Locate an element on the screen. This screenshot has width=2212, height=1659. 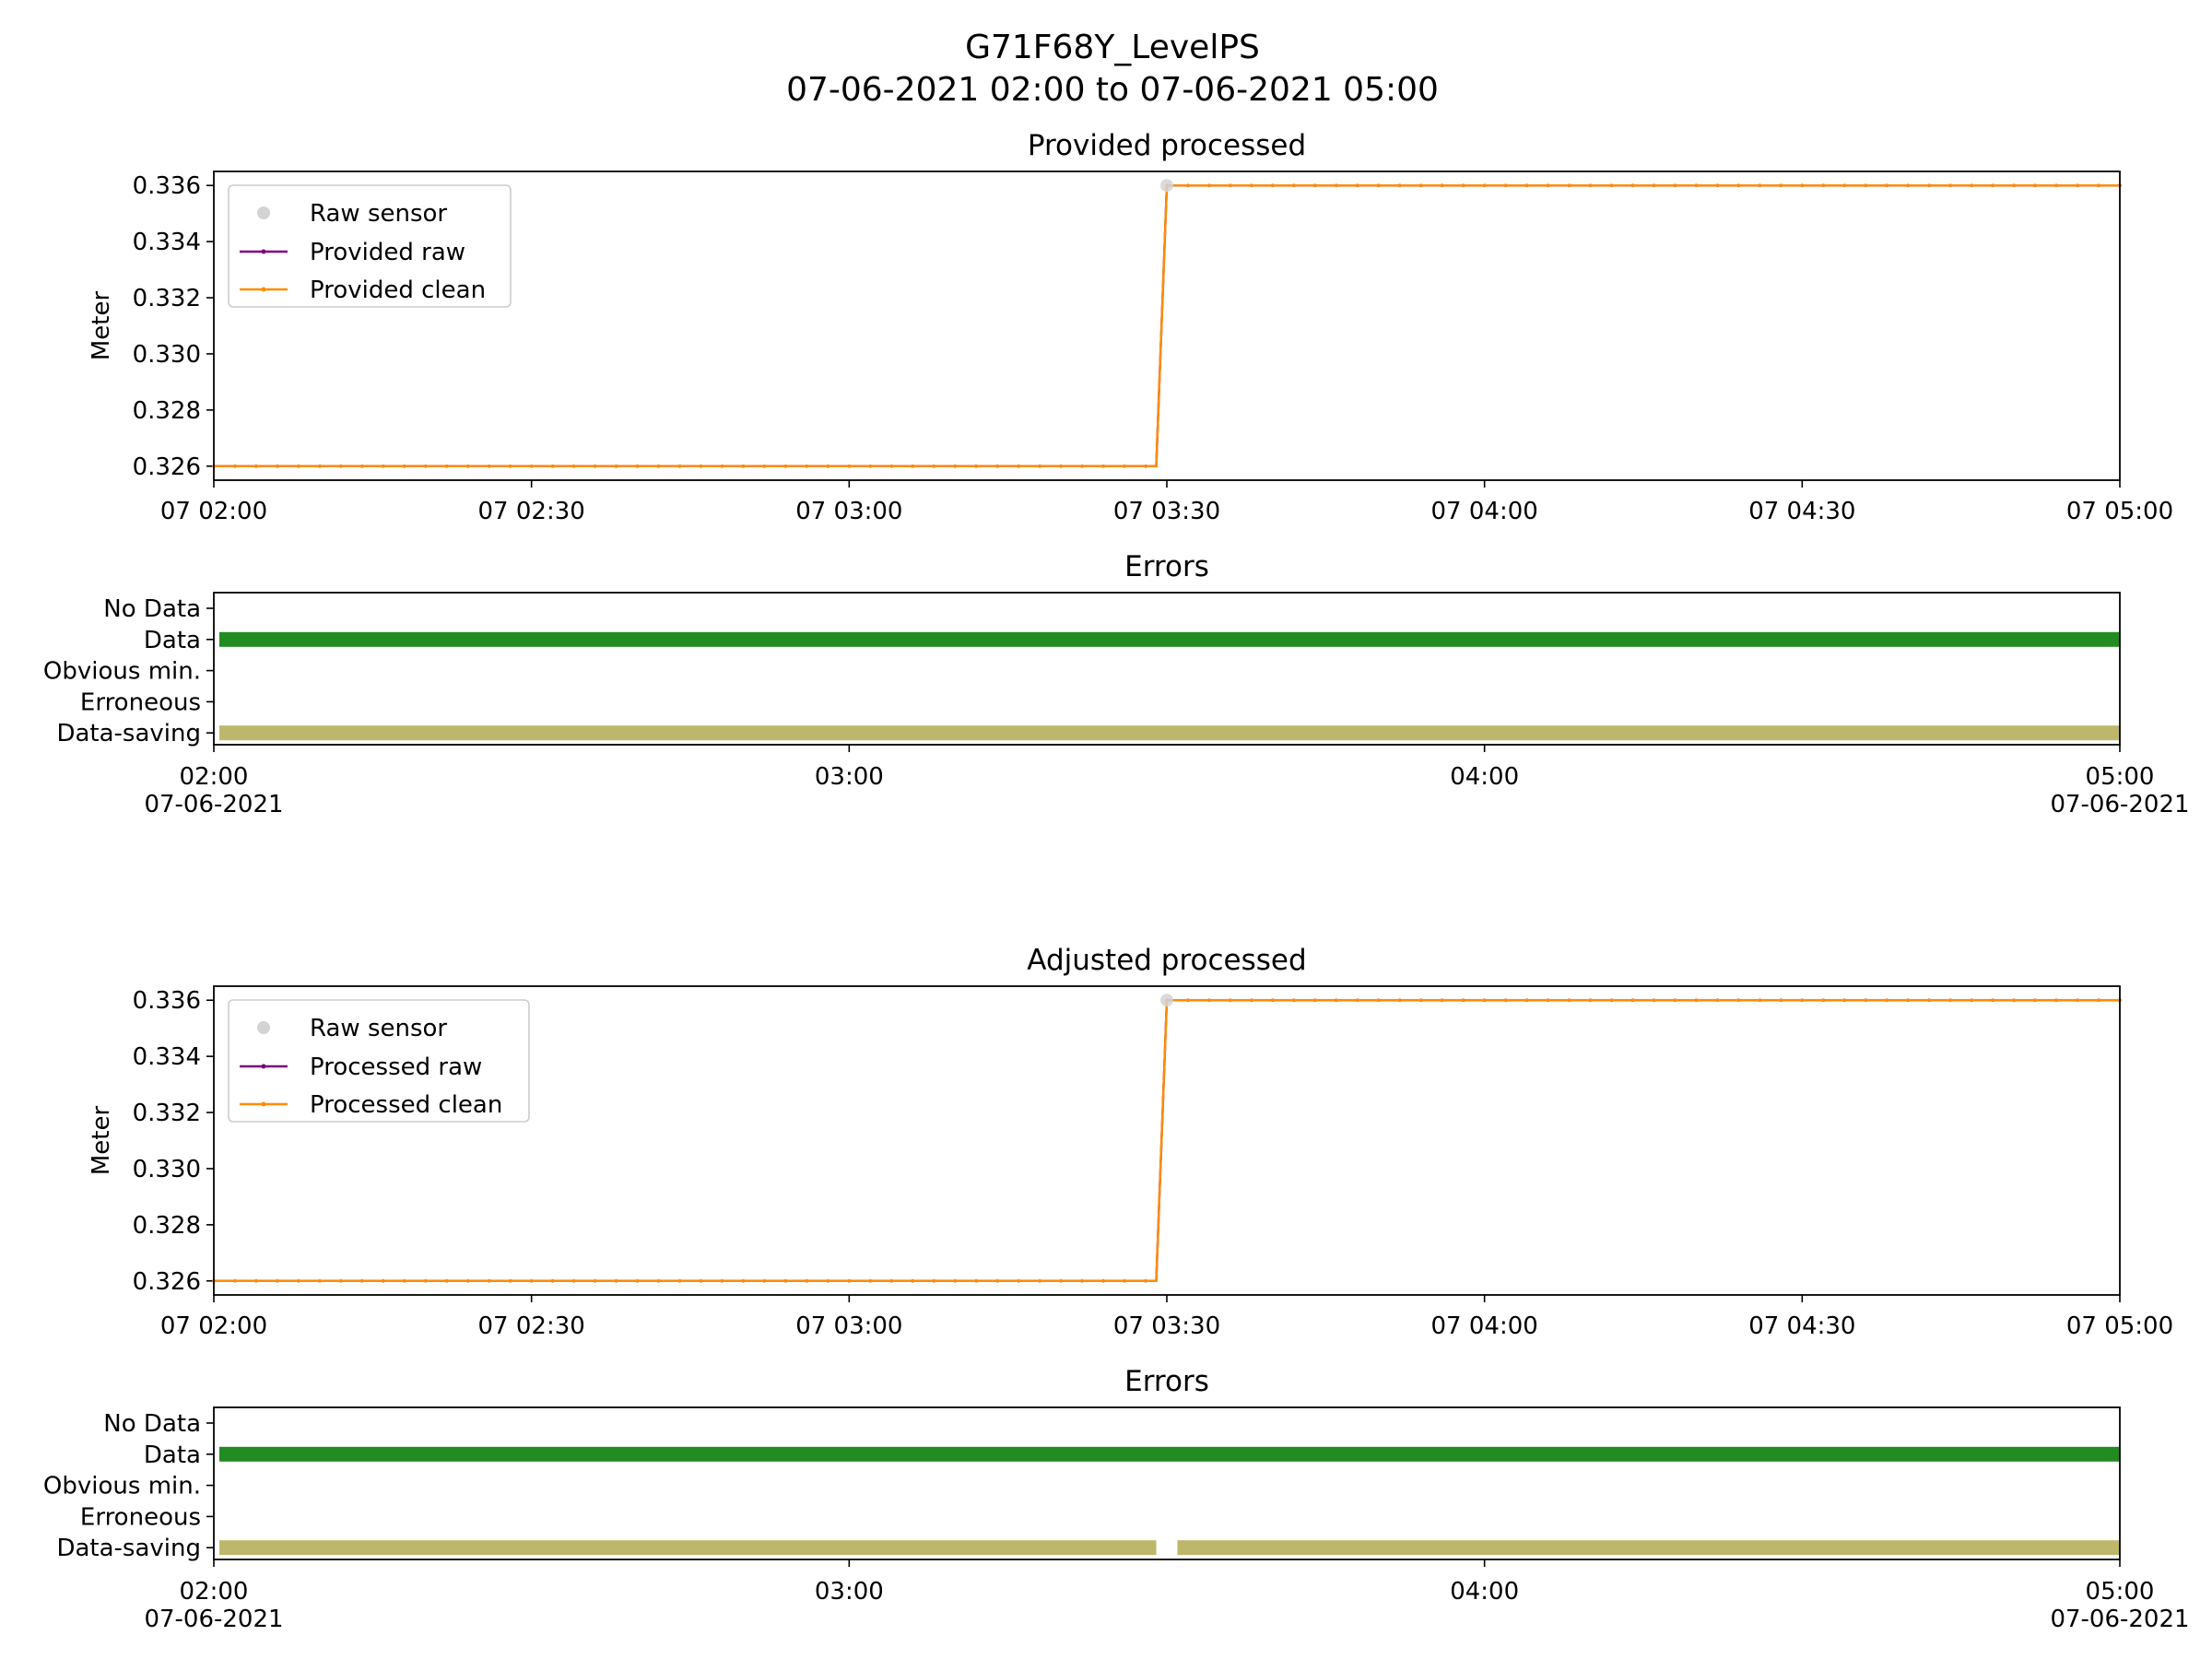
raw-sensor-point is located at coordinates (1166, 186).